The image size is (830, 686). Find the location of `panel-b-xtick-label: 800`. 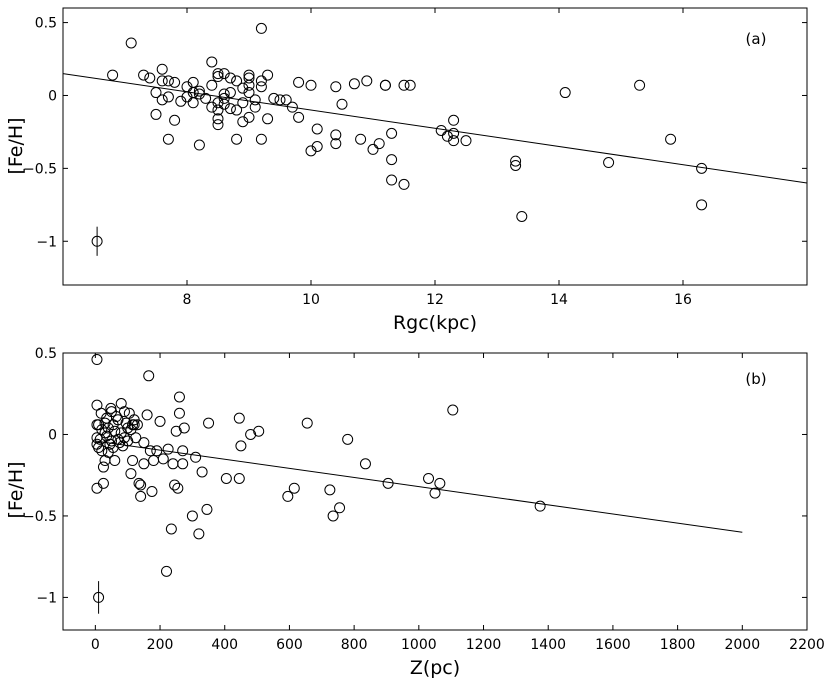

panel-b-xtick-label: 800 is located at coordinates (354, 645).